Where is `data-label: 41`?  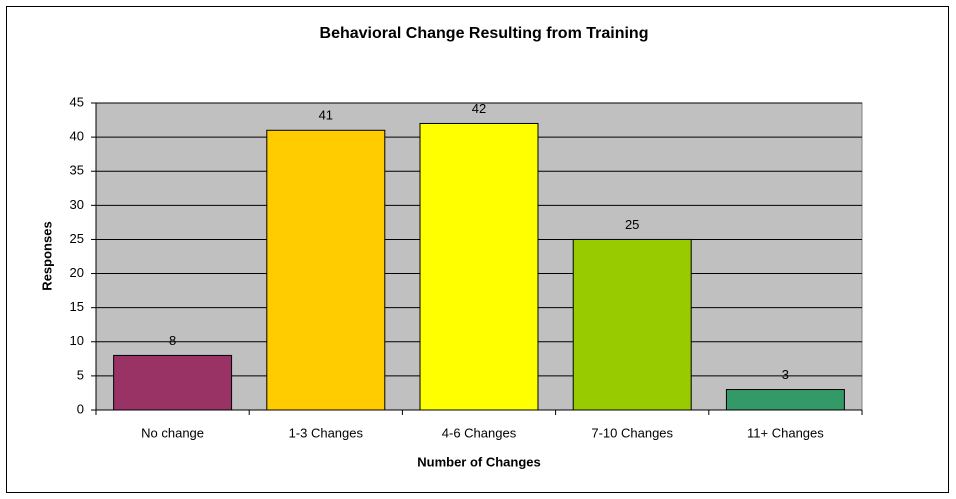
data-label: 41 is located at coordinates (326, 115).